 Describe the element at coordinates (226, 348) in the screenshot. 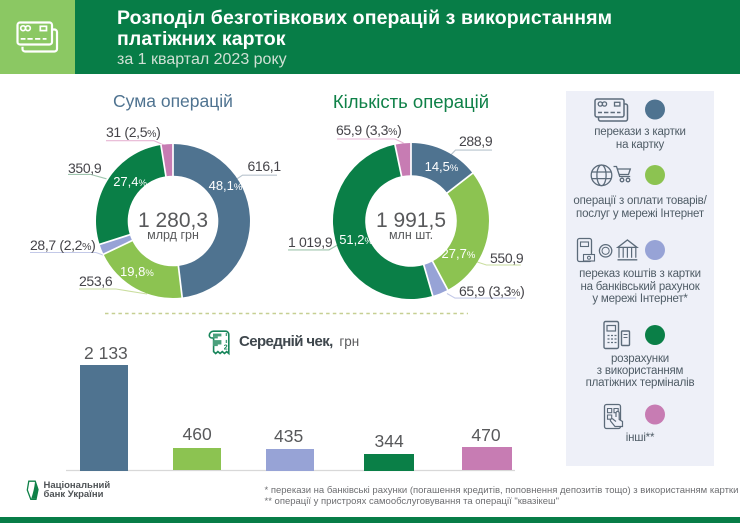

I see `svg-text: 2` at that location.